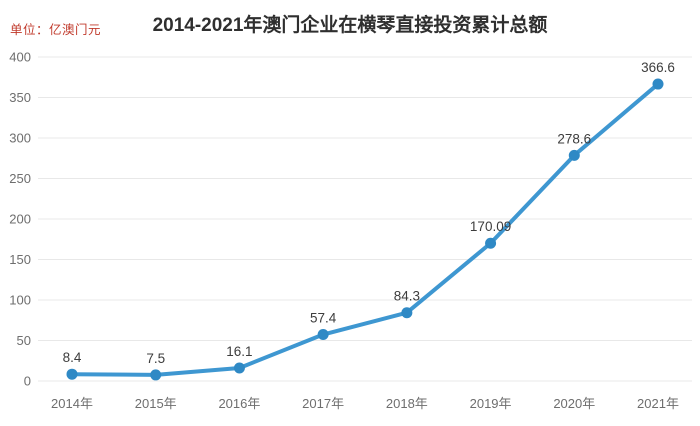  Describe the element at coordinates (20, 57) in the screenshot. I see `y-axis-tick-label: 400` at that location.